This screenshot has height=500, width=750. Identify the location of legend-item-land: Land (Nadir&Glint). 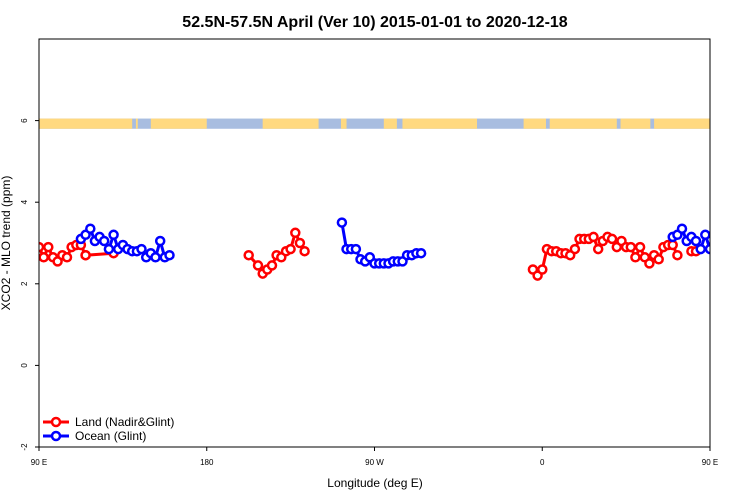
(108, 422).